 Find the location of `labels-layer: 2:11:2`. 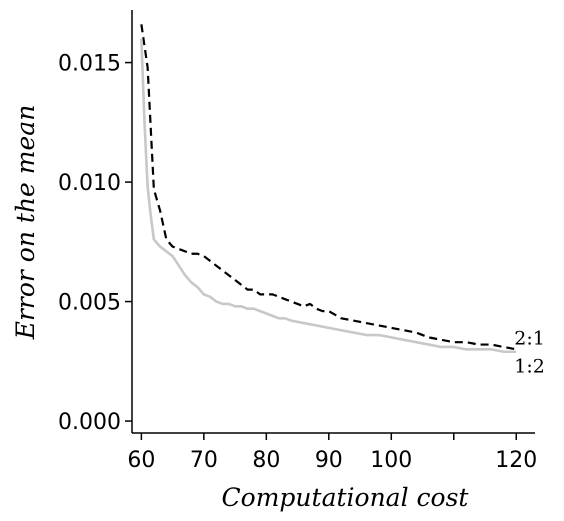

labels-layer: 2:11:2 is located at coordinates (529, 352).